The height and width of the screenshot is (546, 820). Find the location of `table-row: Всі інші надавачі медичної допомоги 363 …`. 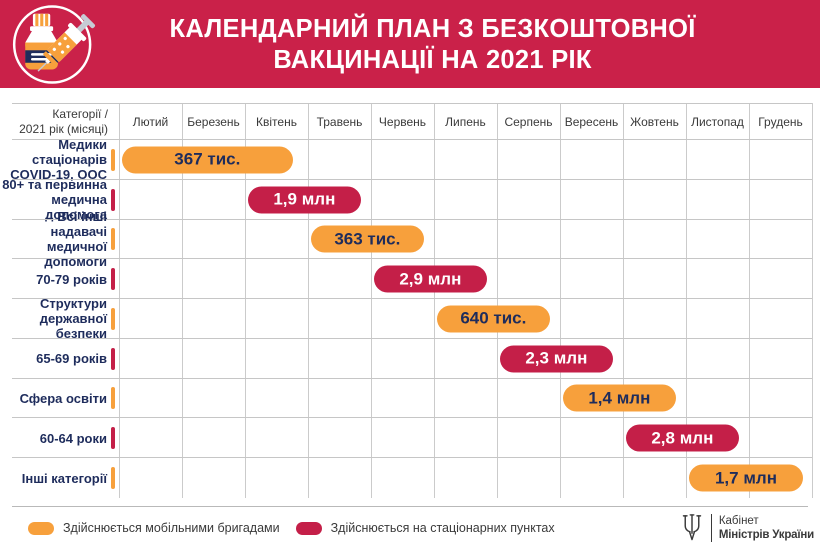

table-row: Всі інші надавачі медичної допомоги 363 … is located at coordinates (410, 239).